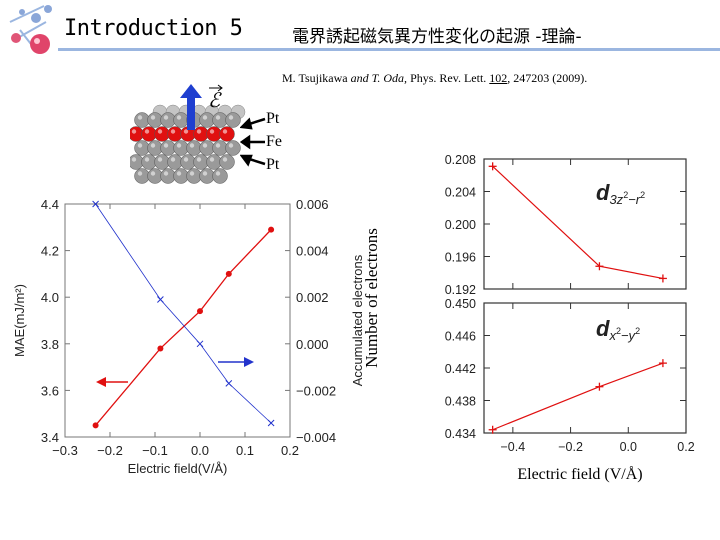  I want to click on y2-tick-label: 0.006, so click(312, 204).